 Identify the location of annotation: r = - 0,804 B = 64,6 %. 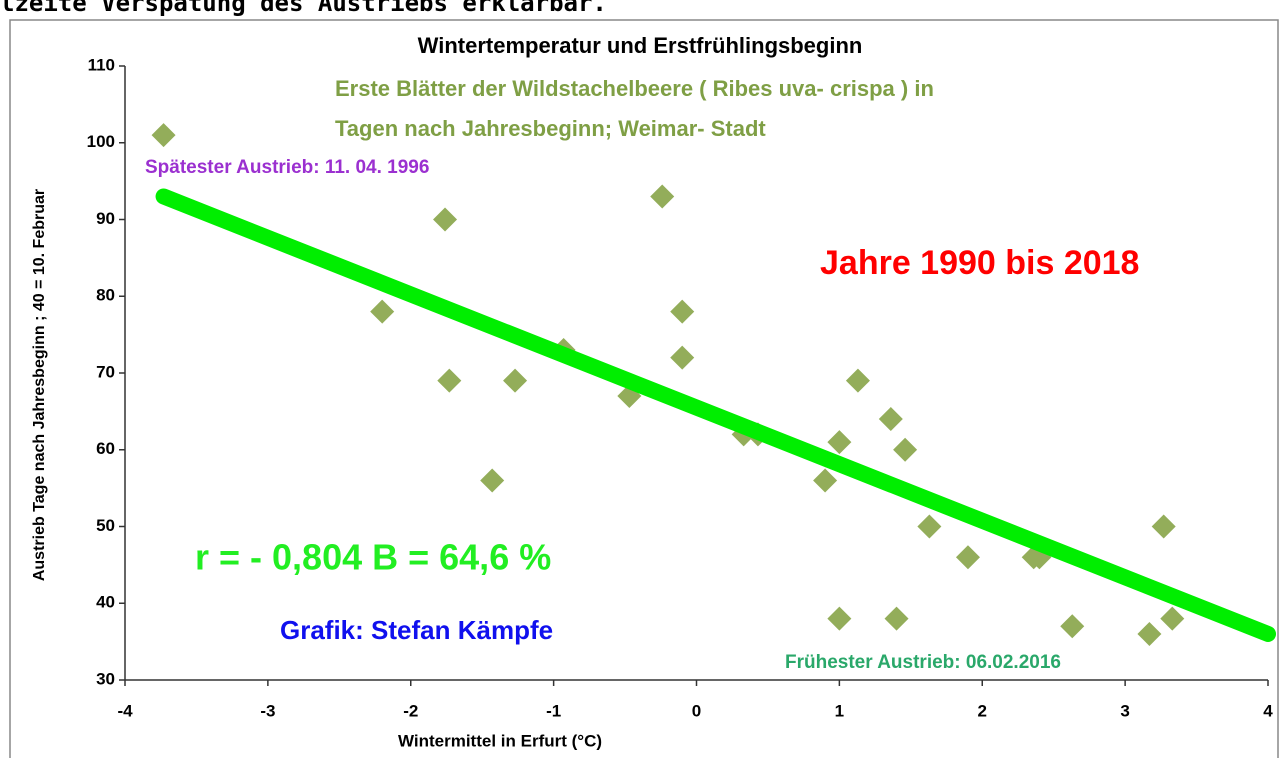
(373, 557).